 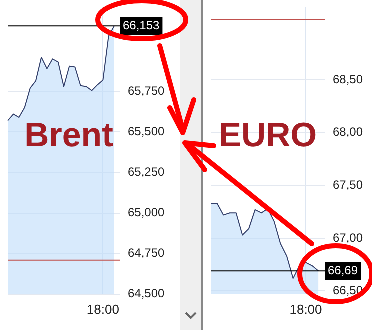 I want to click on text: Brent, so click(x=69, y=136).